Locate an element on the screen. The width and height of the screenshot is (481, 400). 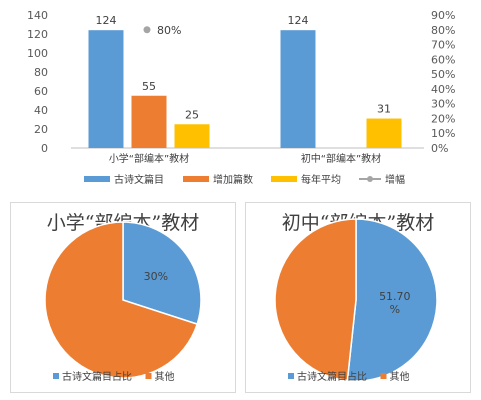
y2-tick-label: 80% is located at coordinates (443, 30).